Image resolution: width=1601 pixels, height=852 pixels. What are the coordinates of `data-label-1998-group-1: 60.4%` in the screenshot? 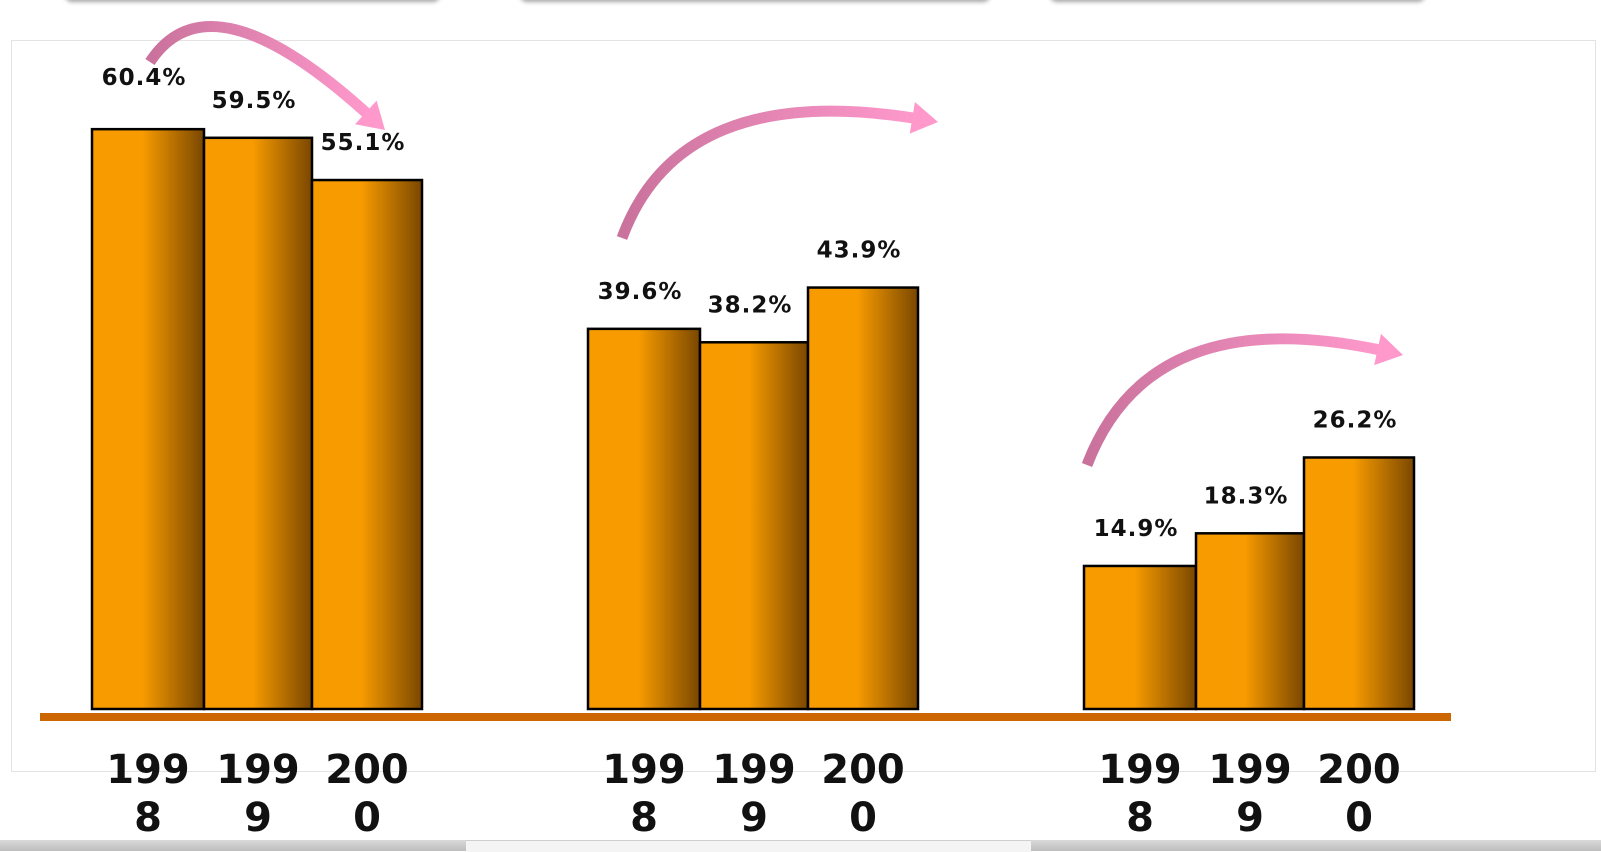 It's located at (144, 78).